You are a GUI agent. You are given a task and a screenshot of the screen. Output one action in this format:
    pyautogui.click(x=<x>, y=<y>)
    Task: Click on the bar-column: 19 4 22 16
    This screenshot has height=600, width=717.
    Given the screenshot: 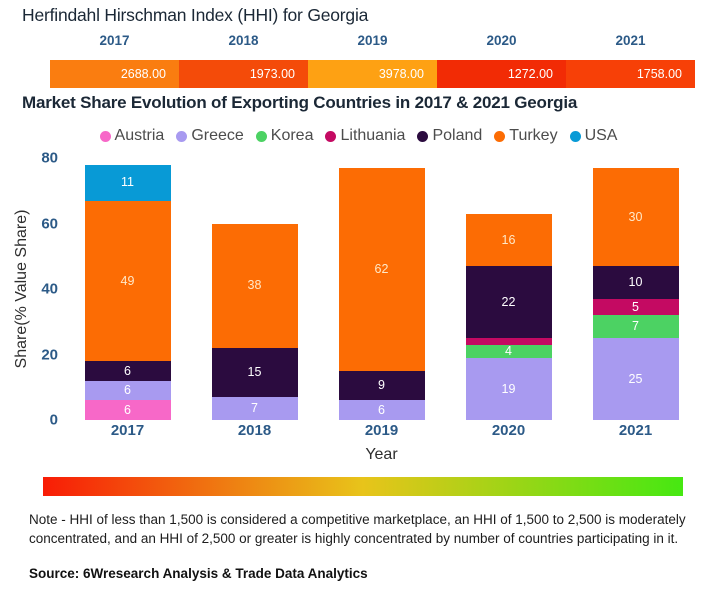 What is the action you would take?
    pyautogui.click(x=508, y=289)
    